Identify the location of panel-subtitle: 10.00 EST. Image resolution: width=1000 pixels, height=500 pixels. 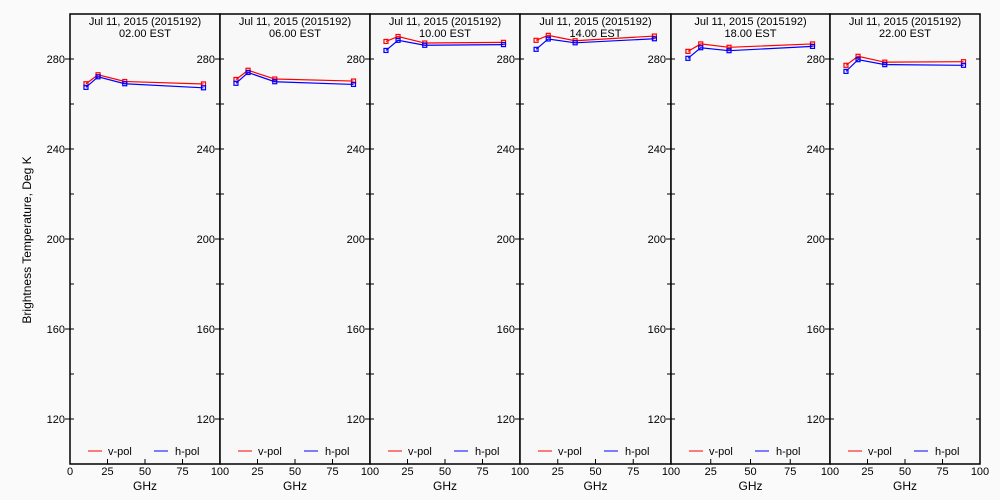
(445, 34).